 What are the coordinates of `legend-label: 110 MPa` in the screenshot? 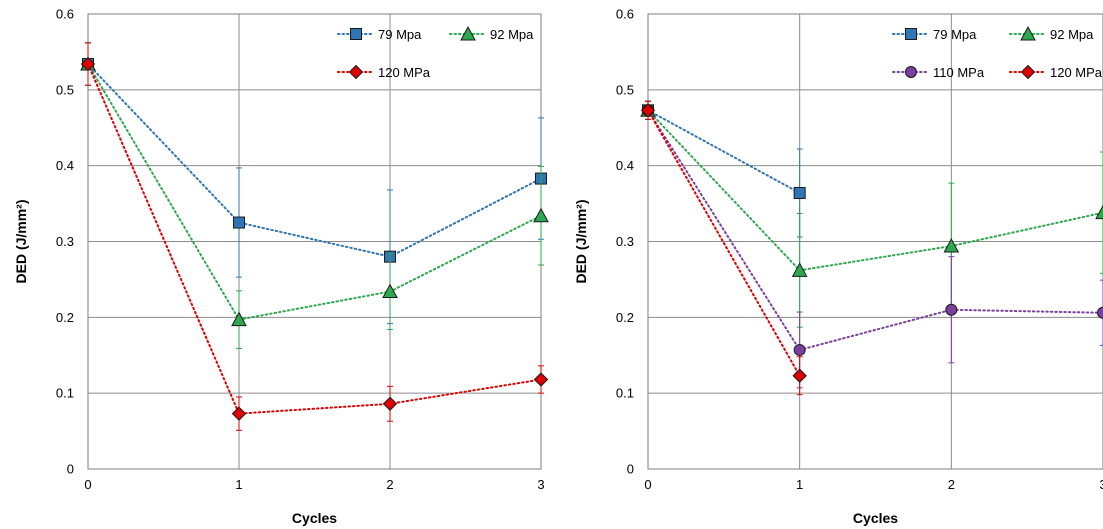 It's located at (959, 72).